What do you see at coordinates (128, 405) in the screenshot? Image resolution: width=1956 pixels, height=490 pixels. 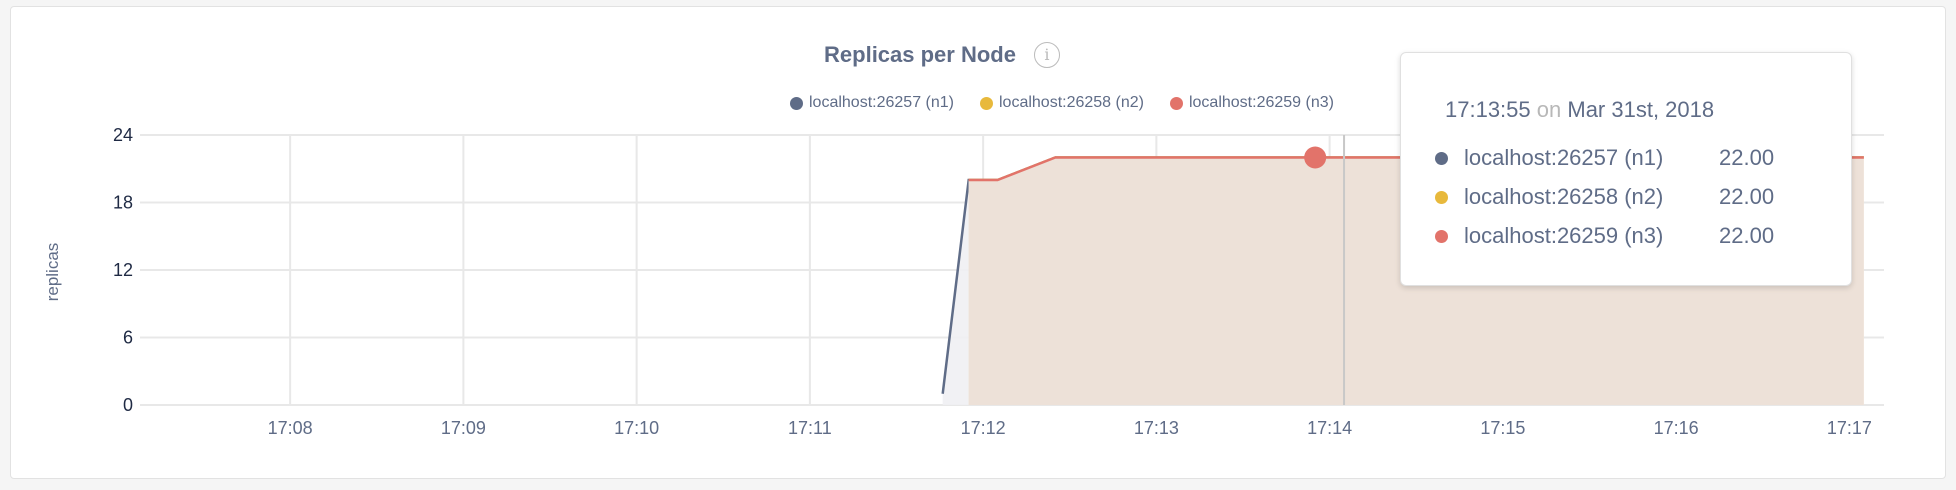 I see `y-tick-label: 0` at bounding box center [128, 405].